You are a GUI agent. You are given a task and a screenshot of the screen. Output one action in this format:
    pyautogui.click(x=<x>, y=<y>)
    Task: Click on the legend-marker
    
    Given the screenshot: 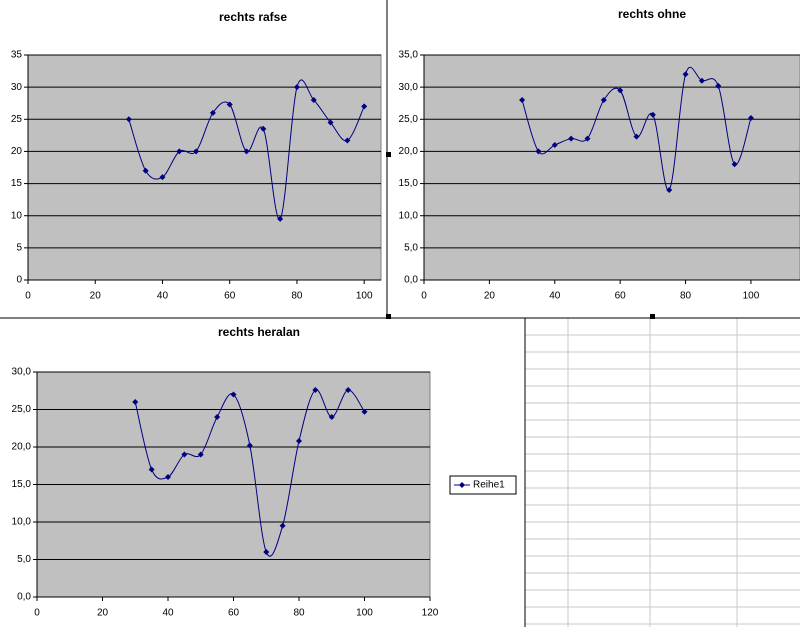 What is the action you would take?
    pyautogui.click(x=462, y=485)
    